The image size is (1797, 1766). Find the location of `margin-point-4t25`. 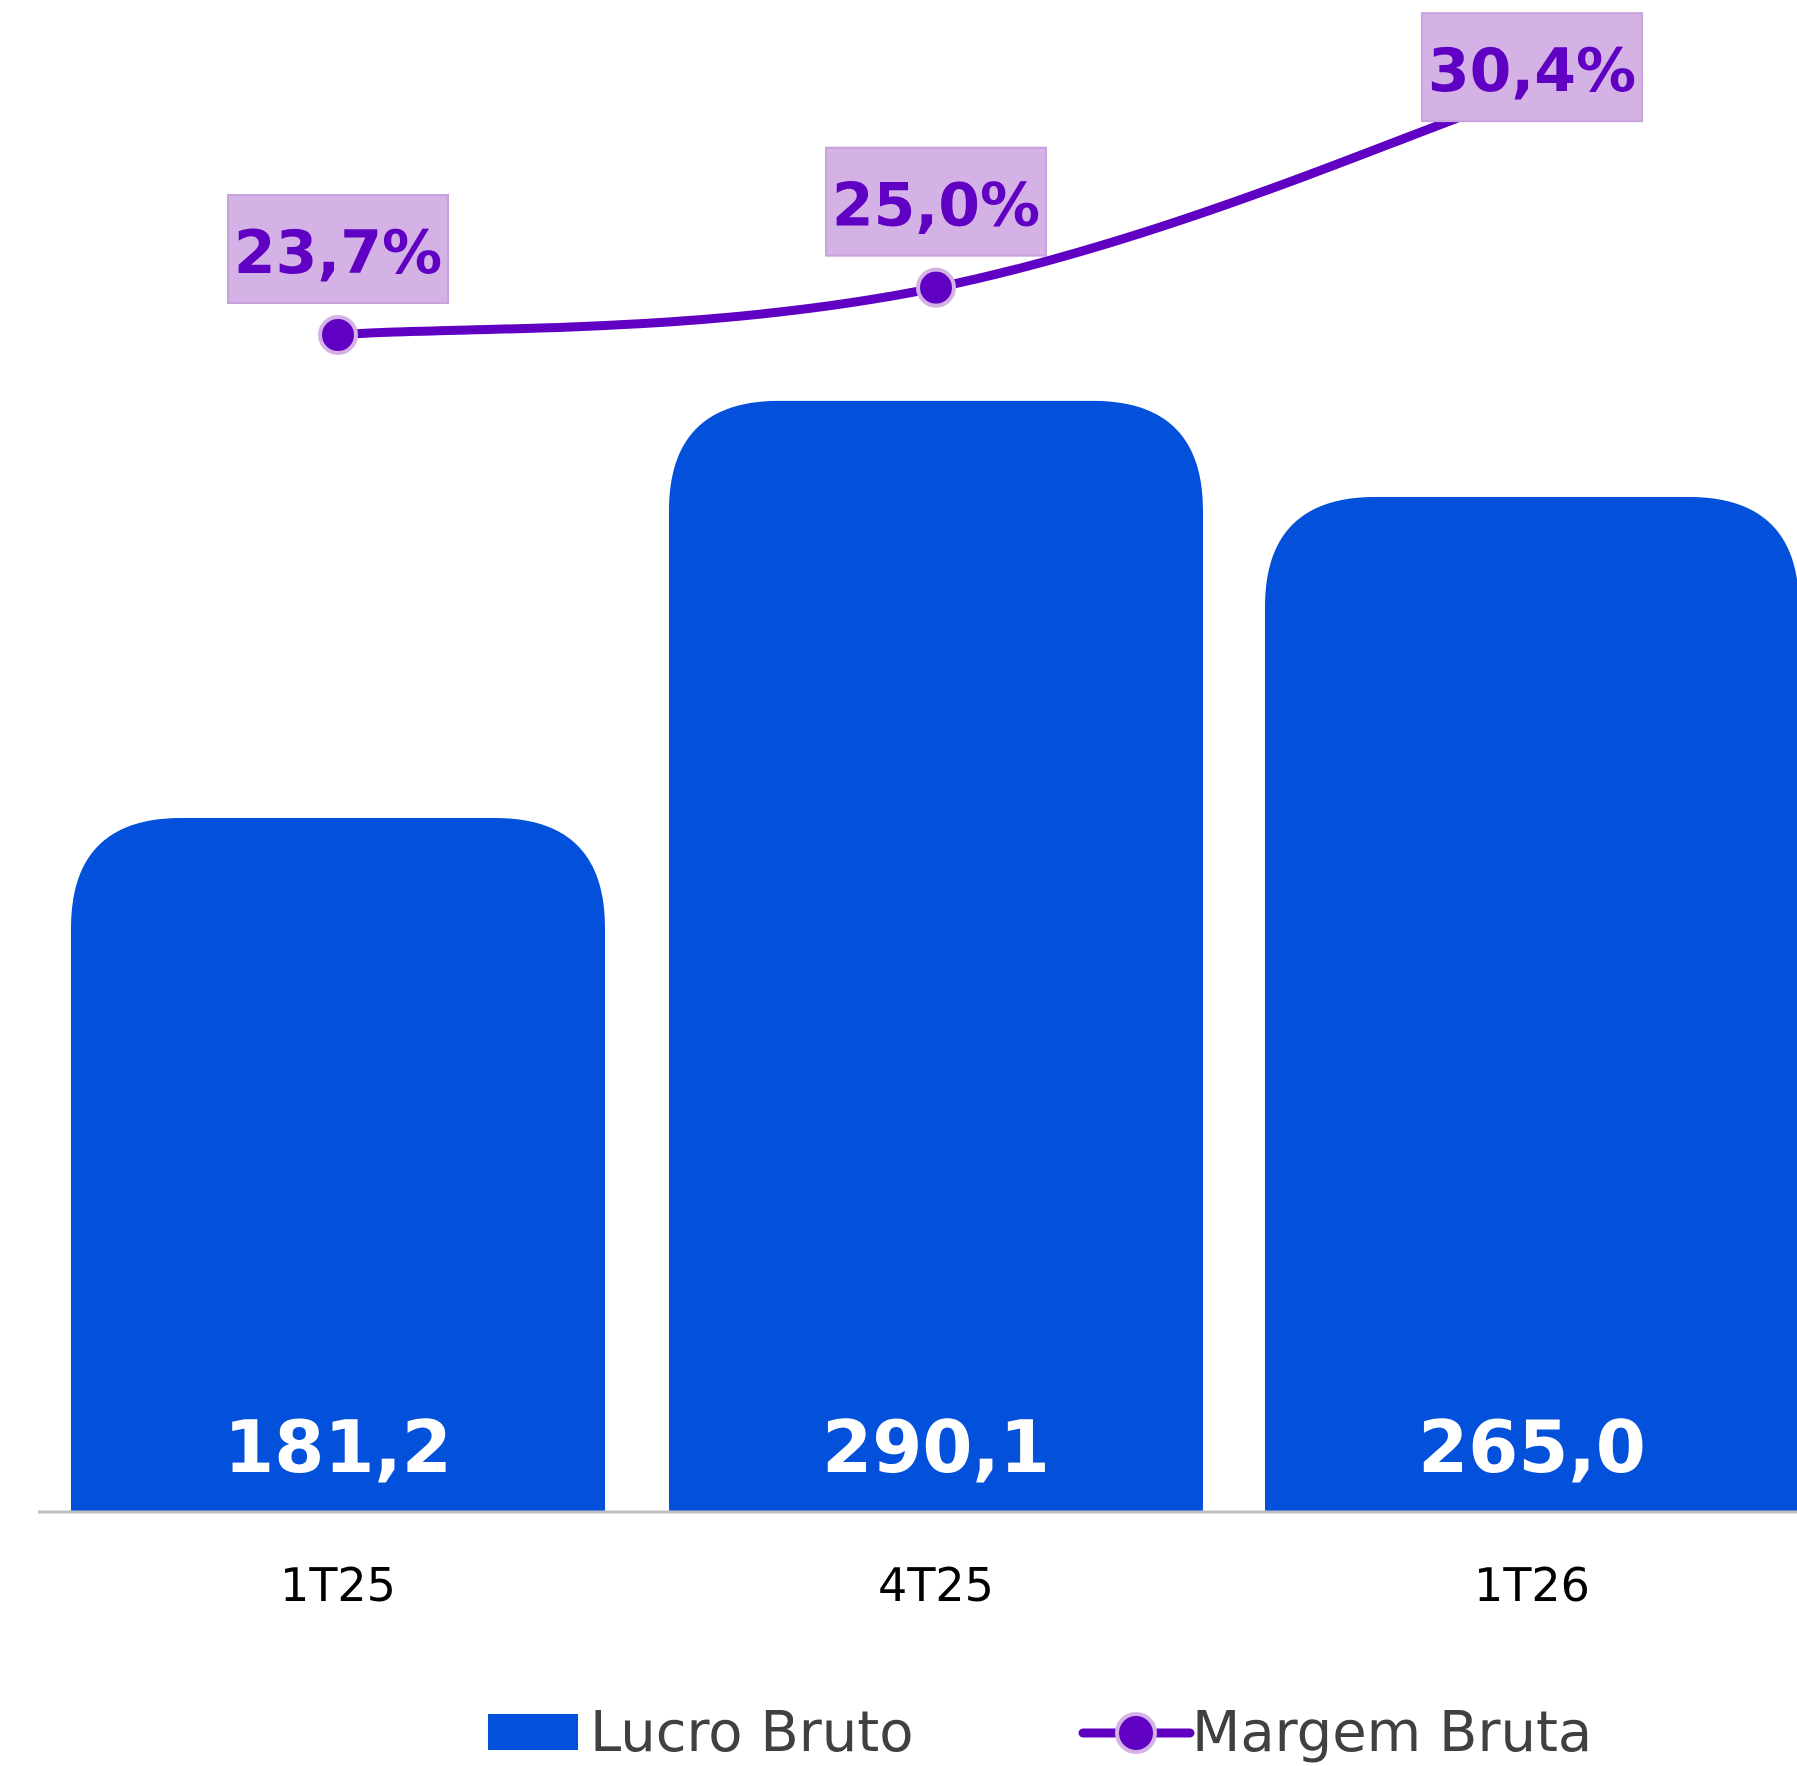

margin-point-4t25 is located at coordinates (936, 287).